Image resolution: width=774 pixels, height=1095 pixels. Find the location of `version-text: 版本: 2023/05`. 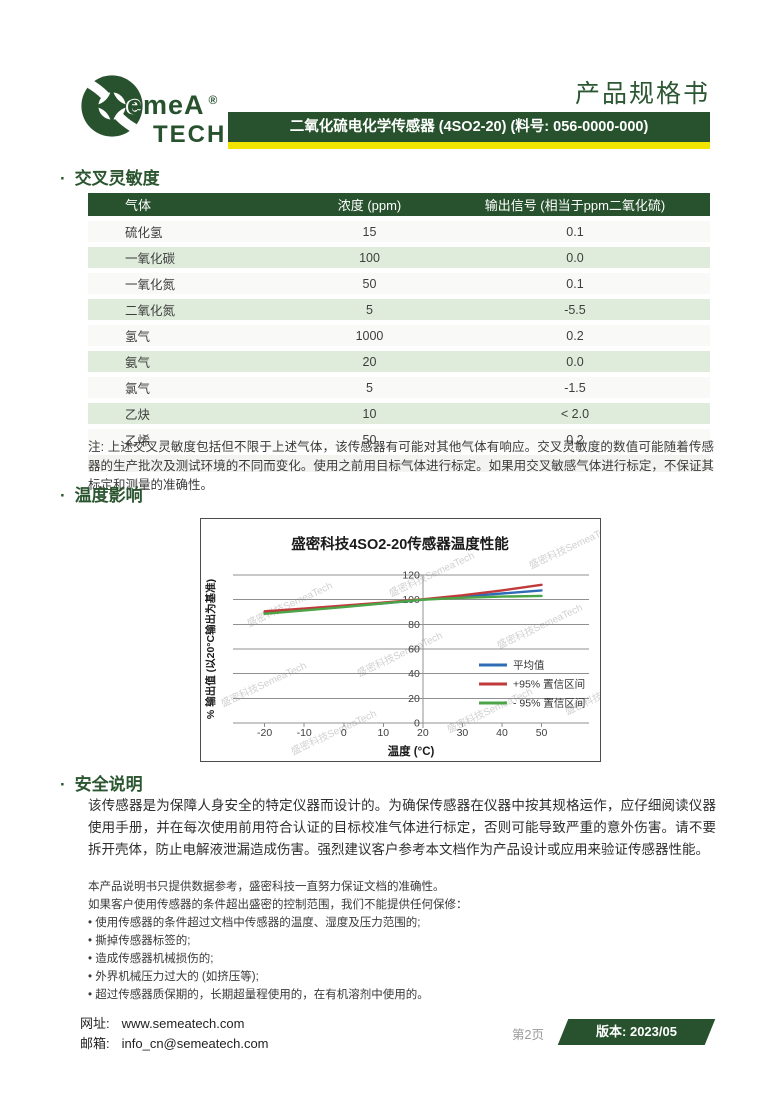

version-text: 版本: 2023/05 is located at coordinates (636, 1031).